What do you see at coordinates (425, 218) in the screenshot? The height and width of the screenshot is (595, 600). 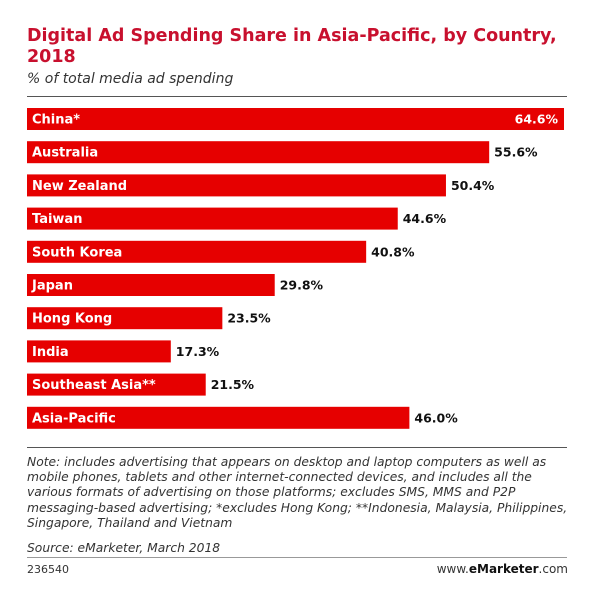 I see `value-label-3: 44.6%` at bounding box center [425, 218].